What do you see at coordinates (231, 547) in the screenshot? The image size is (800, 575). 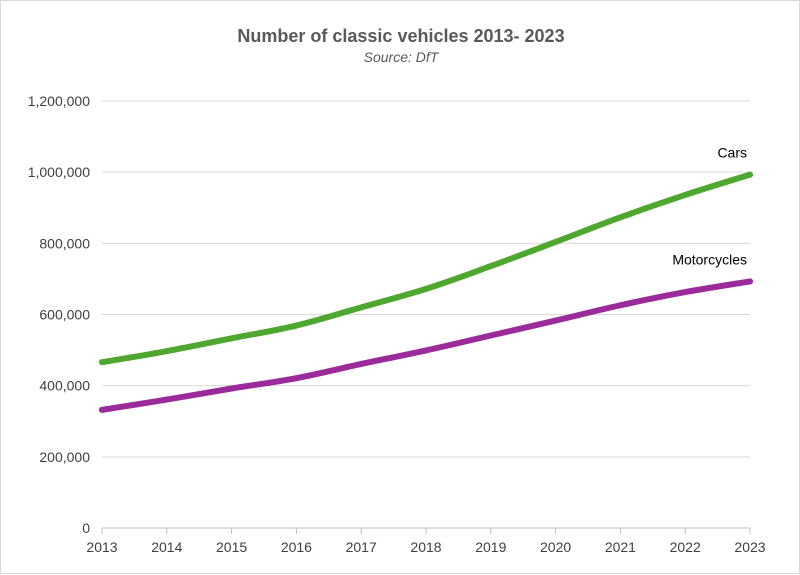 I see `x-tick-label: 2015` at bounding box center [231, 547].